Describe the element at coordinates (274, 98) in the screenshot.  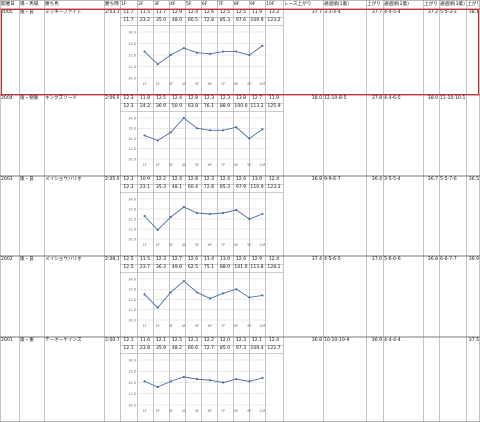
I see `lap-laps-9: 11.9` at that location.